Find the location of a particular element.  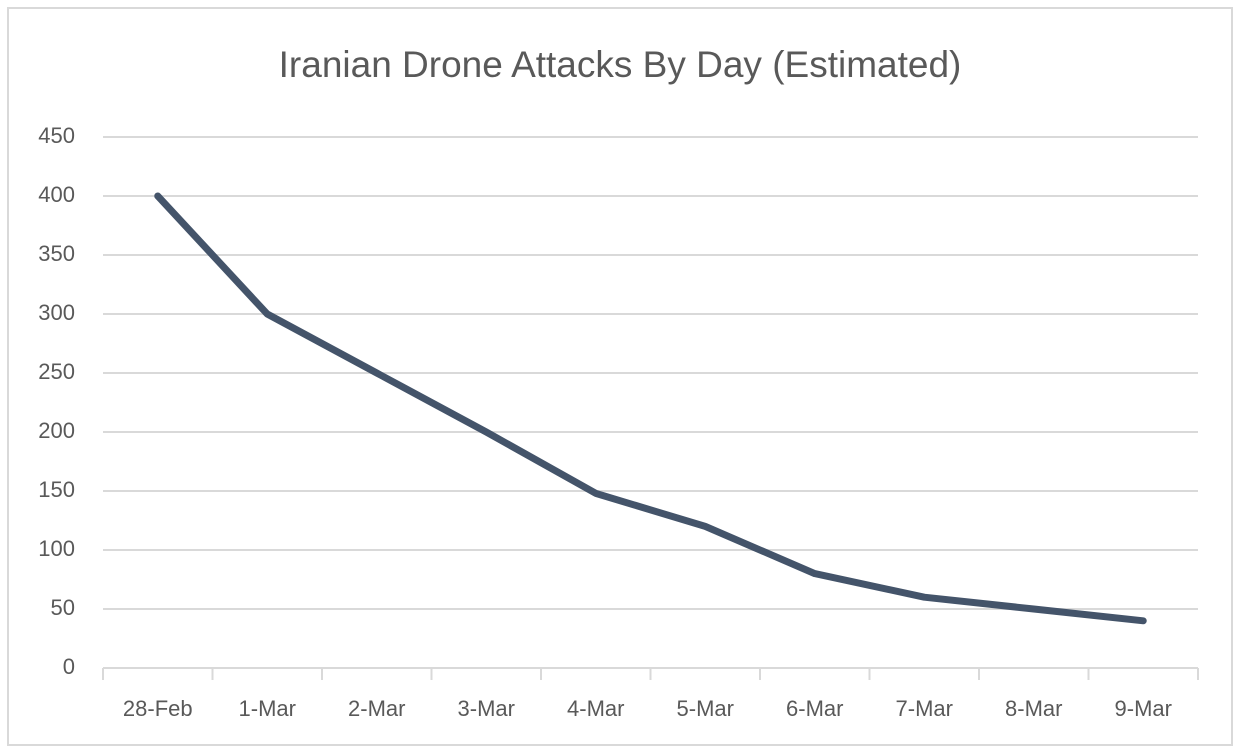

x-tick-label: 5-Mar is located at coordinates (705, 708).